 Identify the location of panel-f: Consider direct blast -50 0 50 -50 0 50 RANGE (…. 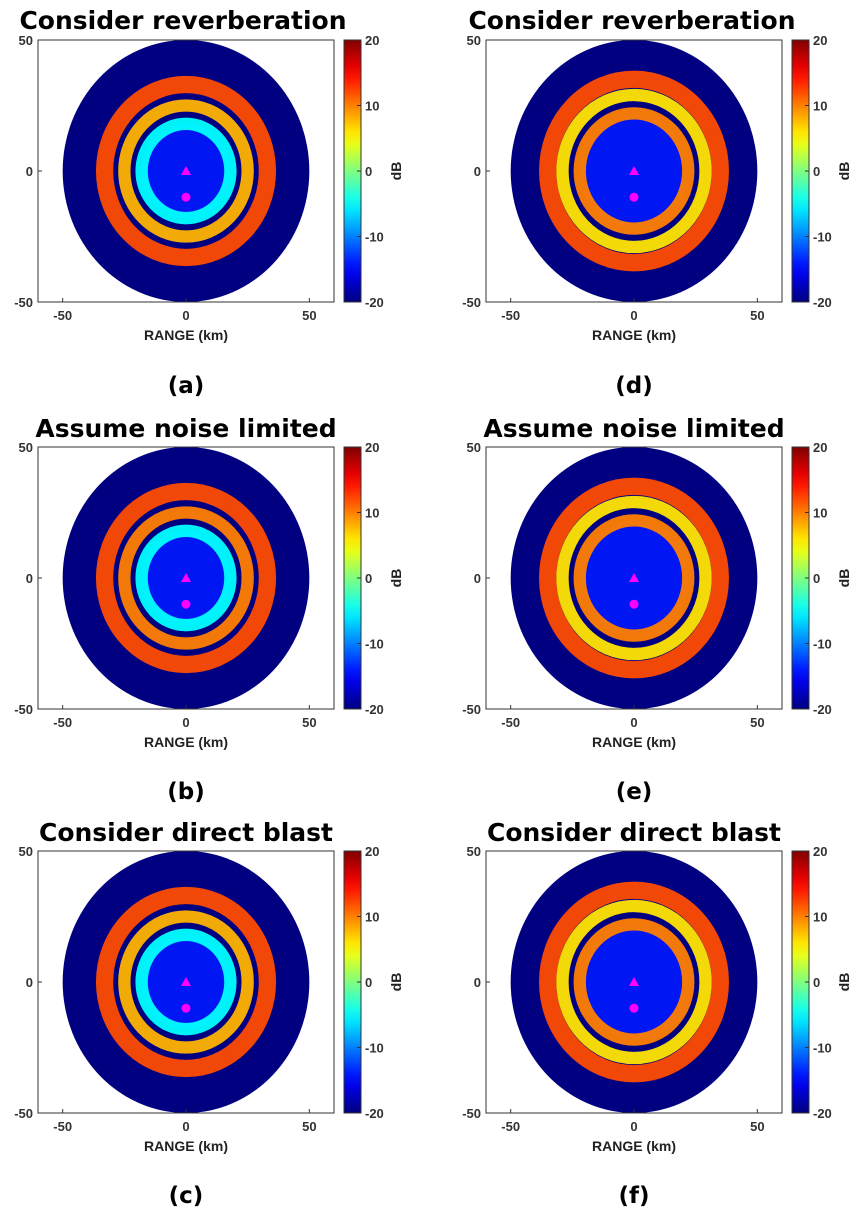
(657, 1013).